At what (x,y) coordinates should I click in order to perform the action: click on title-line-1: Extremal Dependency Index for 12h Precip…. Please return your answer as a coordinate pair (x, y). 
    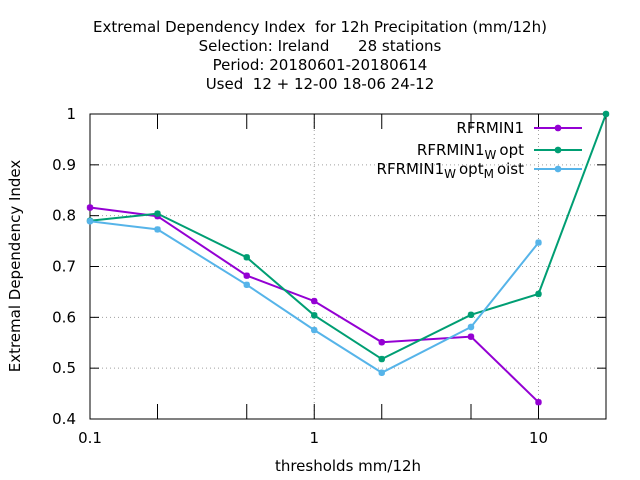
    Looking at the image, I should click on (320, 27).